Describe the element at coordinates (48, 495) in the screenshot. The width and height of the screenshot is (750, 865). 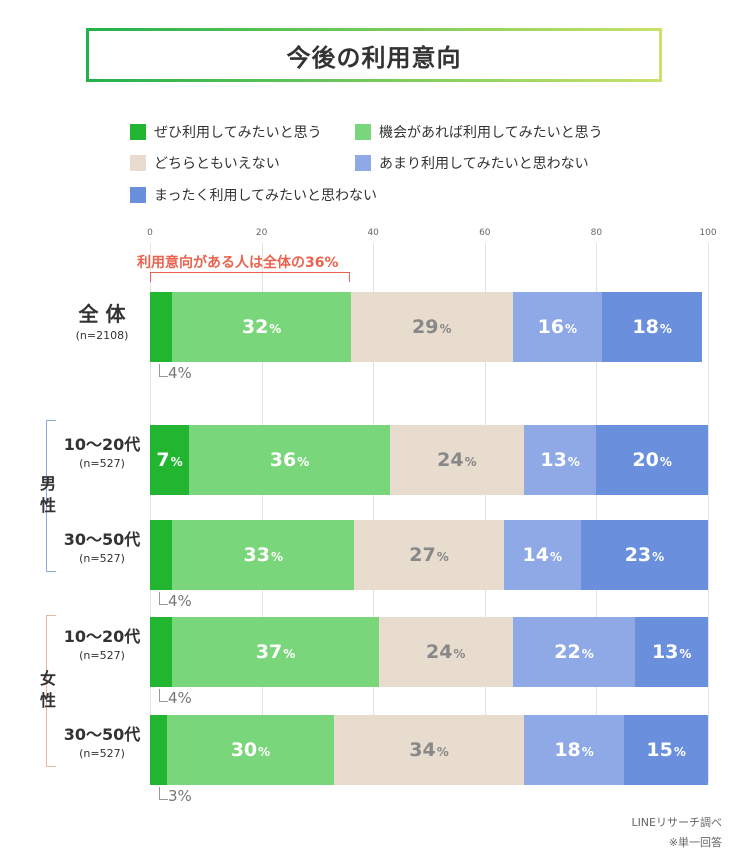
I see `male-group-label: 男性` at that location.